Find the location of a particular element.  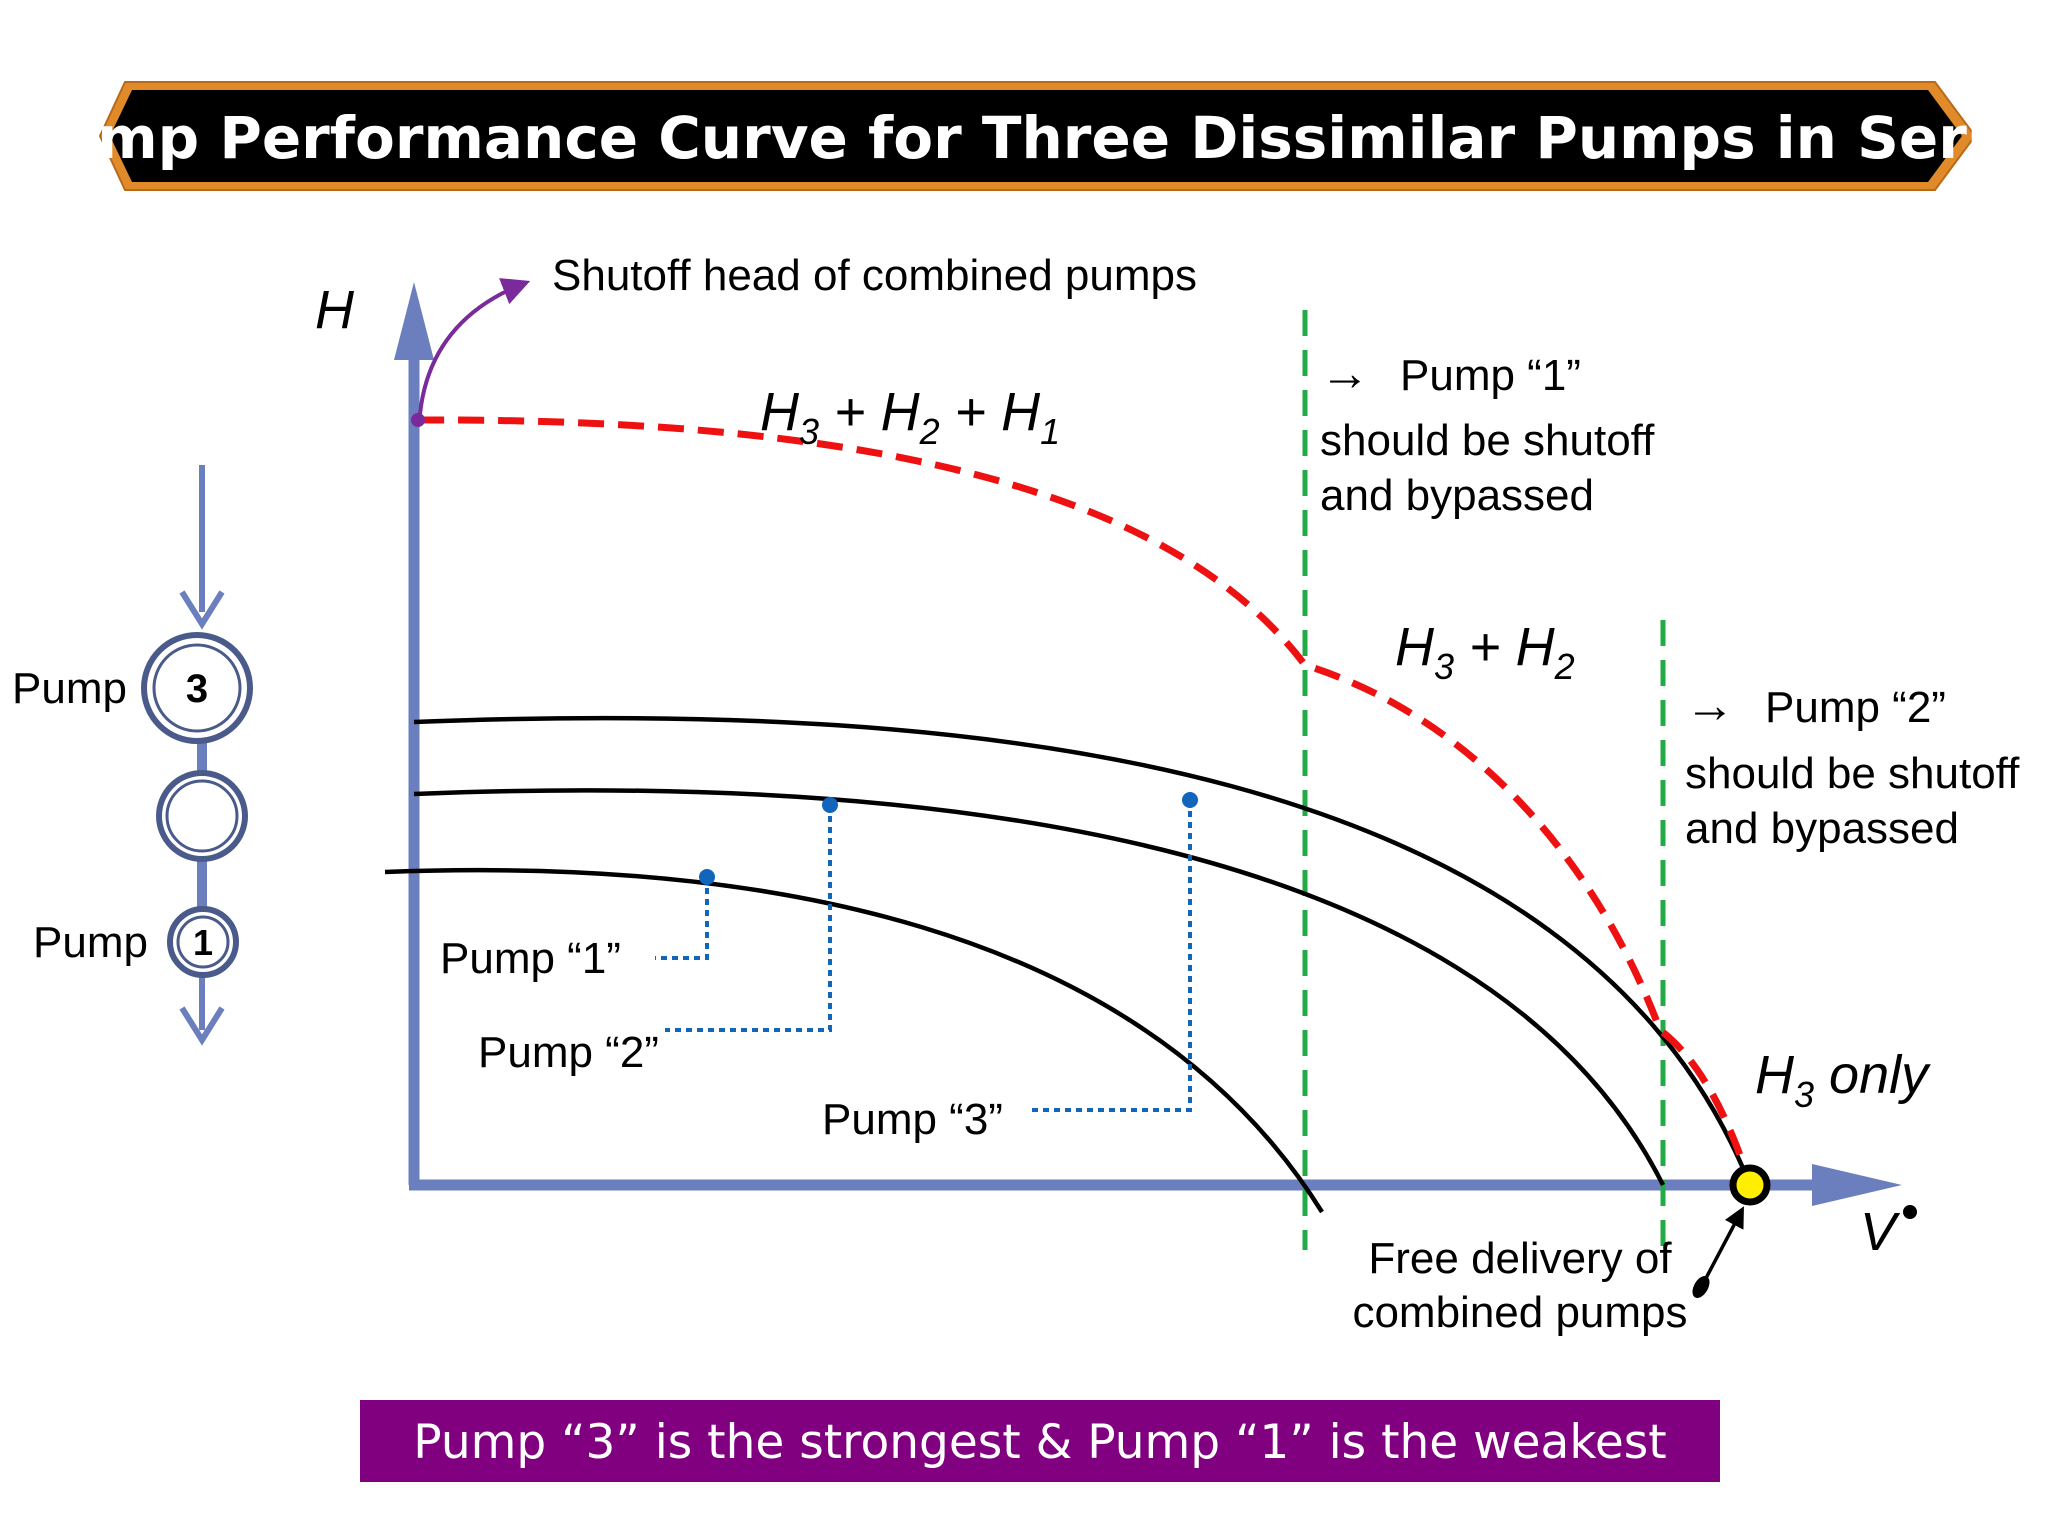

pump2-circle-inner is located at coordinates (202, 816).